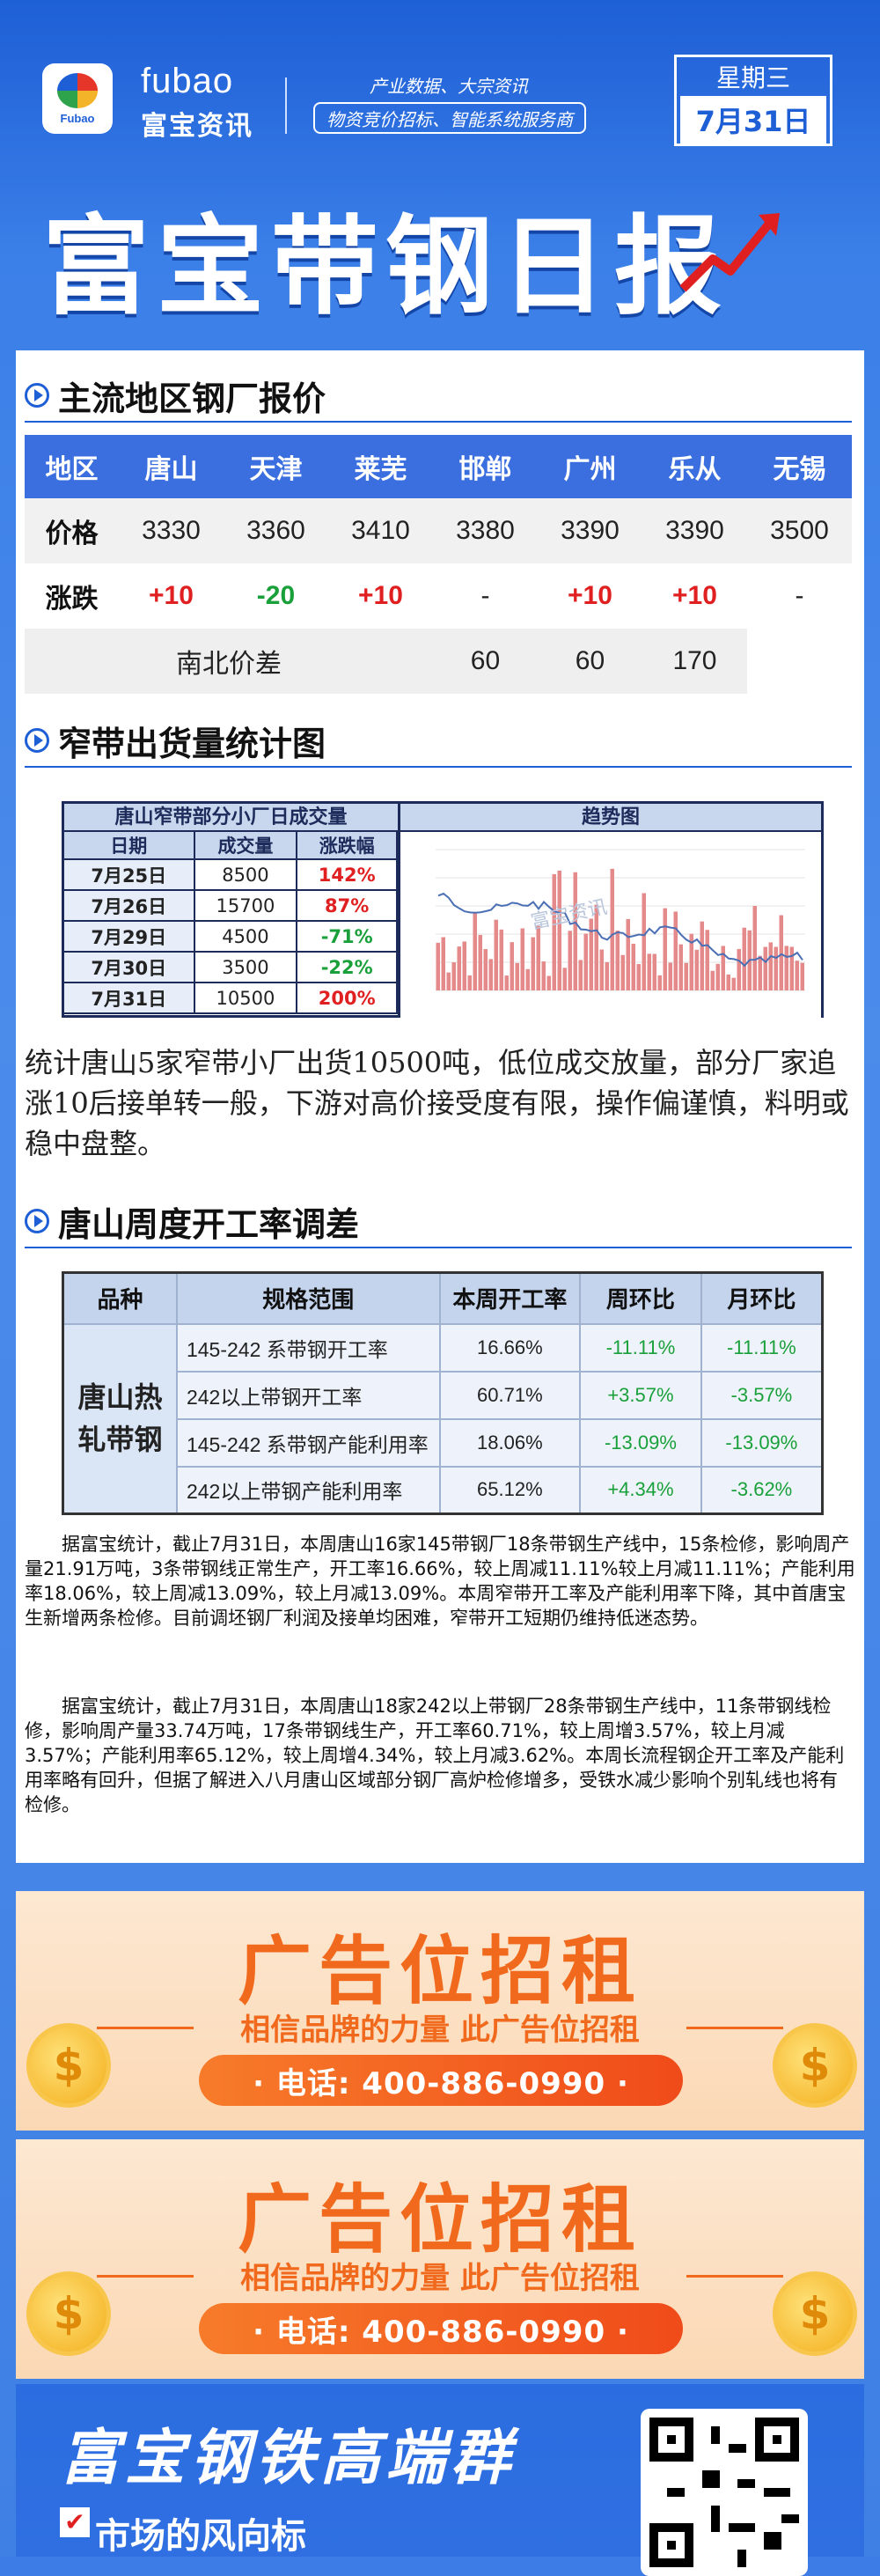 This screenshot has width=880, height=2576. What do you see at coordinates (485, 595) in the screenshot?
I see `change-cell: -` at bounding box center [485, 595].